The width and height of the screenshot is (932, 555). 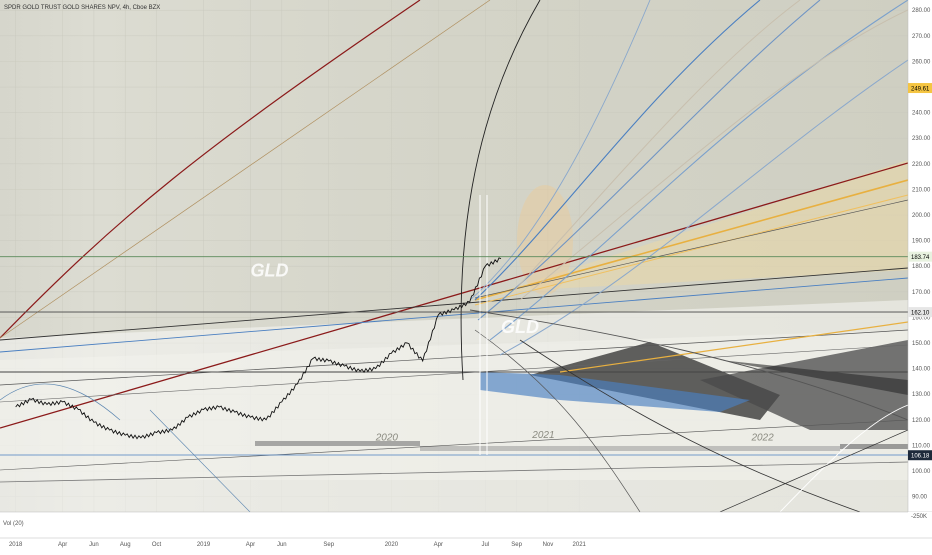 I want to click on price-tag-value: 106.18, so click(x=920, y=457).